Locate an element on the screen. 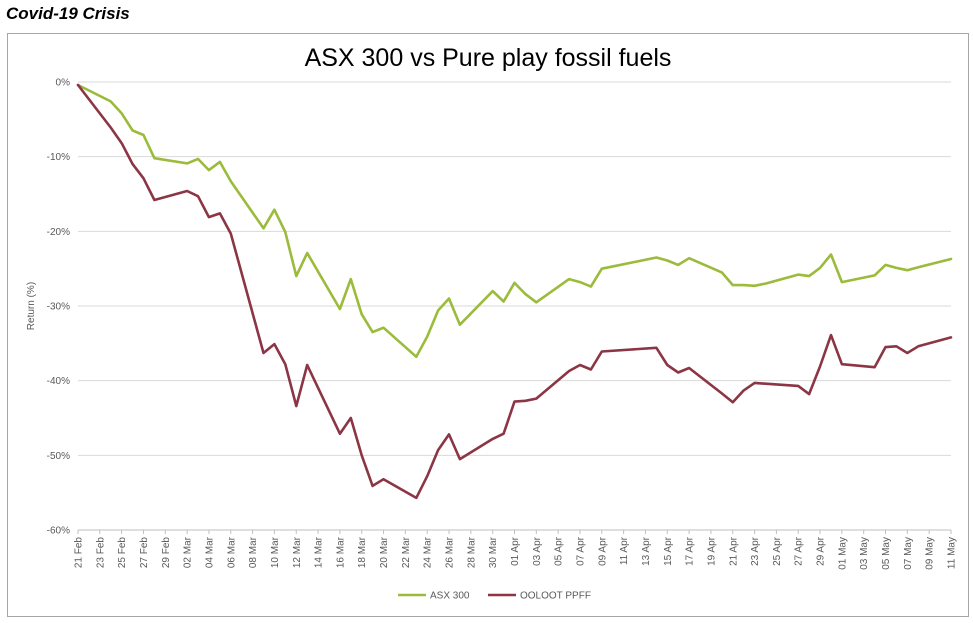  x-tick-label: 30 Mar is located at coordinates (493, 552).